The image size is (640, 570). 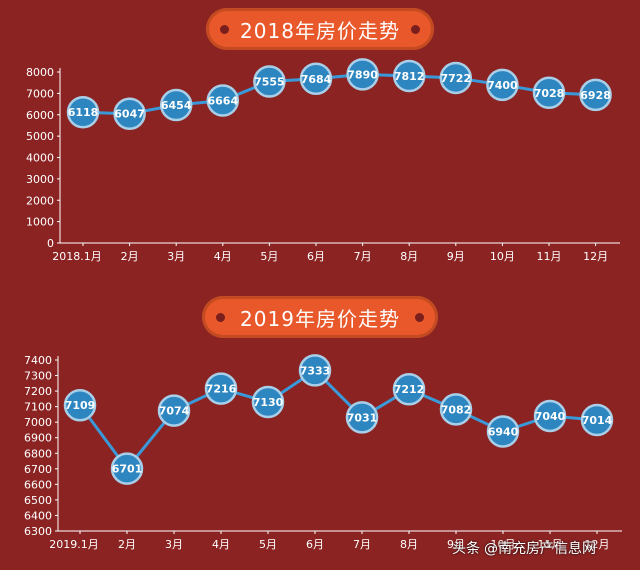 I want to click on chart-2019-title-pill: 2019年房价走势, so click(x=320, y=317).